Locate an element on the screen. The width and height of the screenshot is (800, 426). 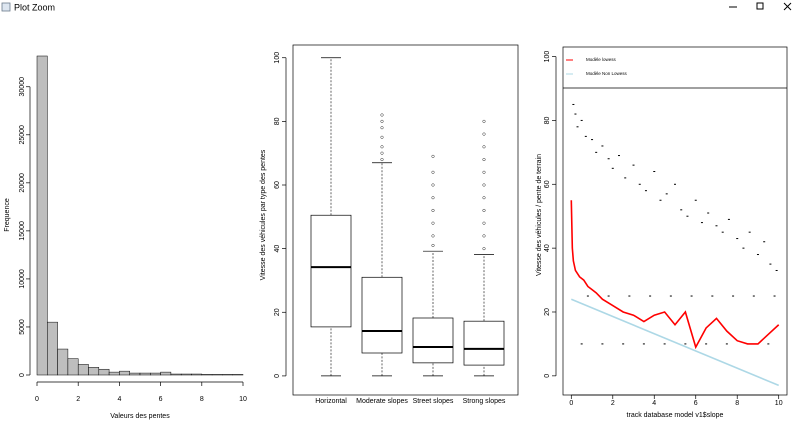
y-tick-label: 20 is located at coordinates (277, 312).